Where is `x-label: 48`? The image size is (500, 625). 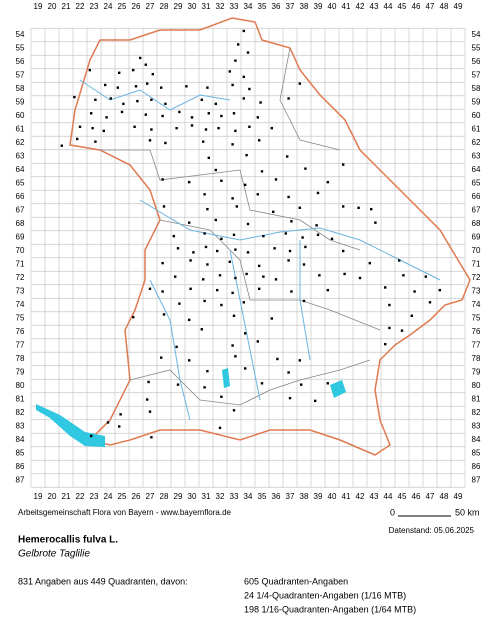
x-label: 48 is located at coordinates (444, 6).